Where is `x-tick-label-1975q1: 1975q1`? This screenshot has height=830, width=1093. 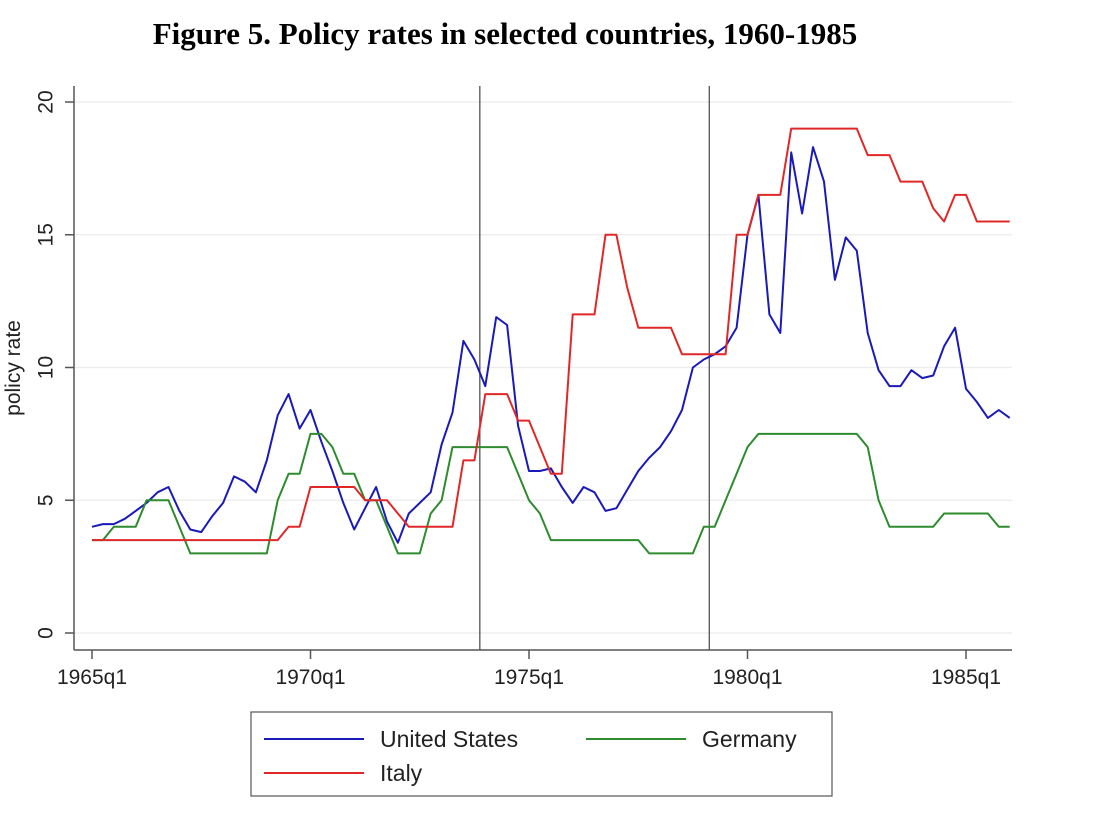 x-tick-label-1975q1: 1975q1 is located at coordinates (529, 677).